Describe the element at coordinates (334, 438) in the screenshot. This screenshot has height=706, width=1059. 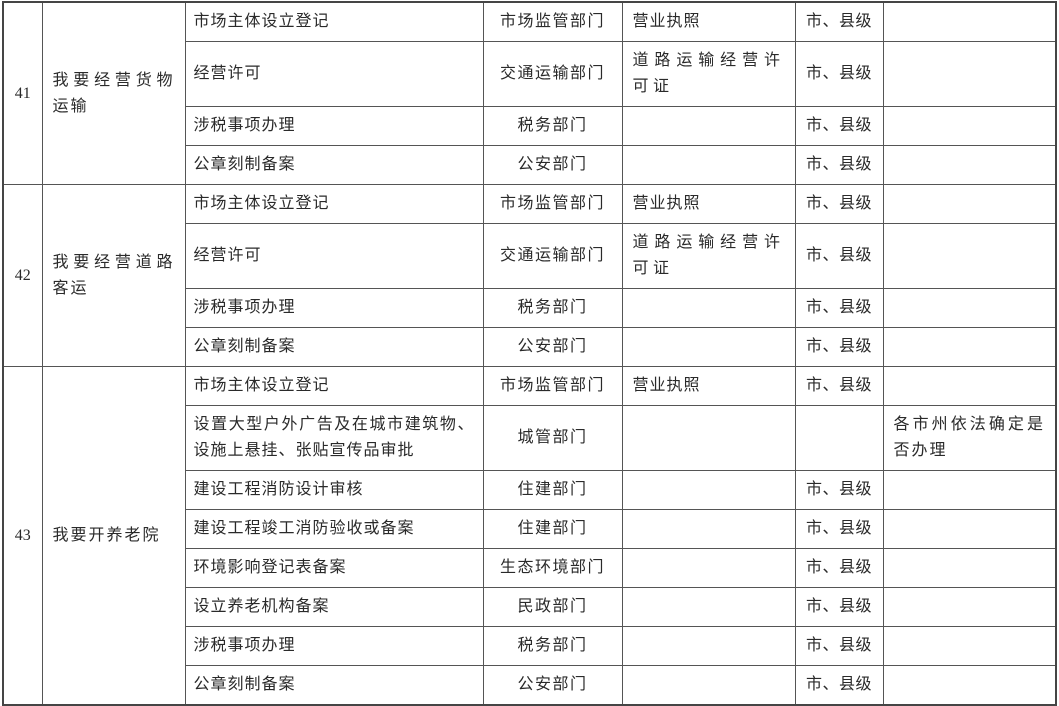
I see `cell-item-name: 设置大型户外广告及在城市建筑物、设施上悬挂、张贴宣传品审批` at that location.